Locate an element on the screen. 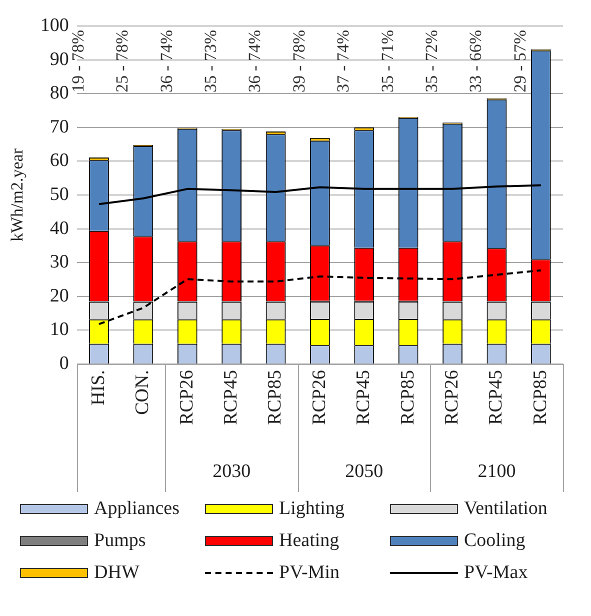 The image size is (591, 616). annotation: 35 - 72% is located at coordinates (431, 61).